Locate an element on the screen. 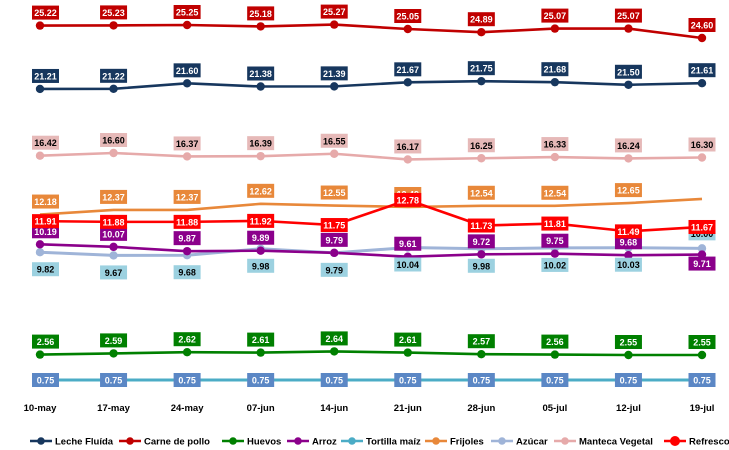 This screenshot has height=450, width=729. legend-item-arroz: Arroz is located at coordinates (312, 442).